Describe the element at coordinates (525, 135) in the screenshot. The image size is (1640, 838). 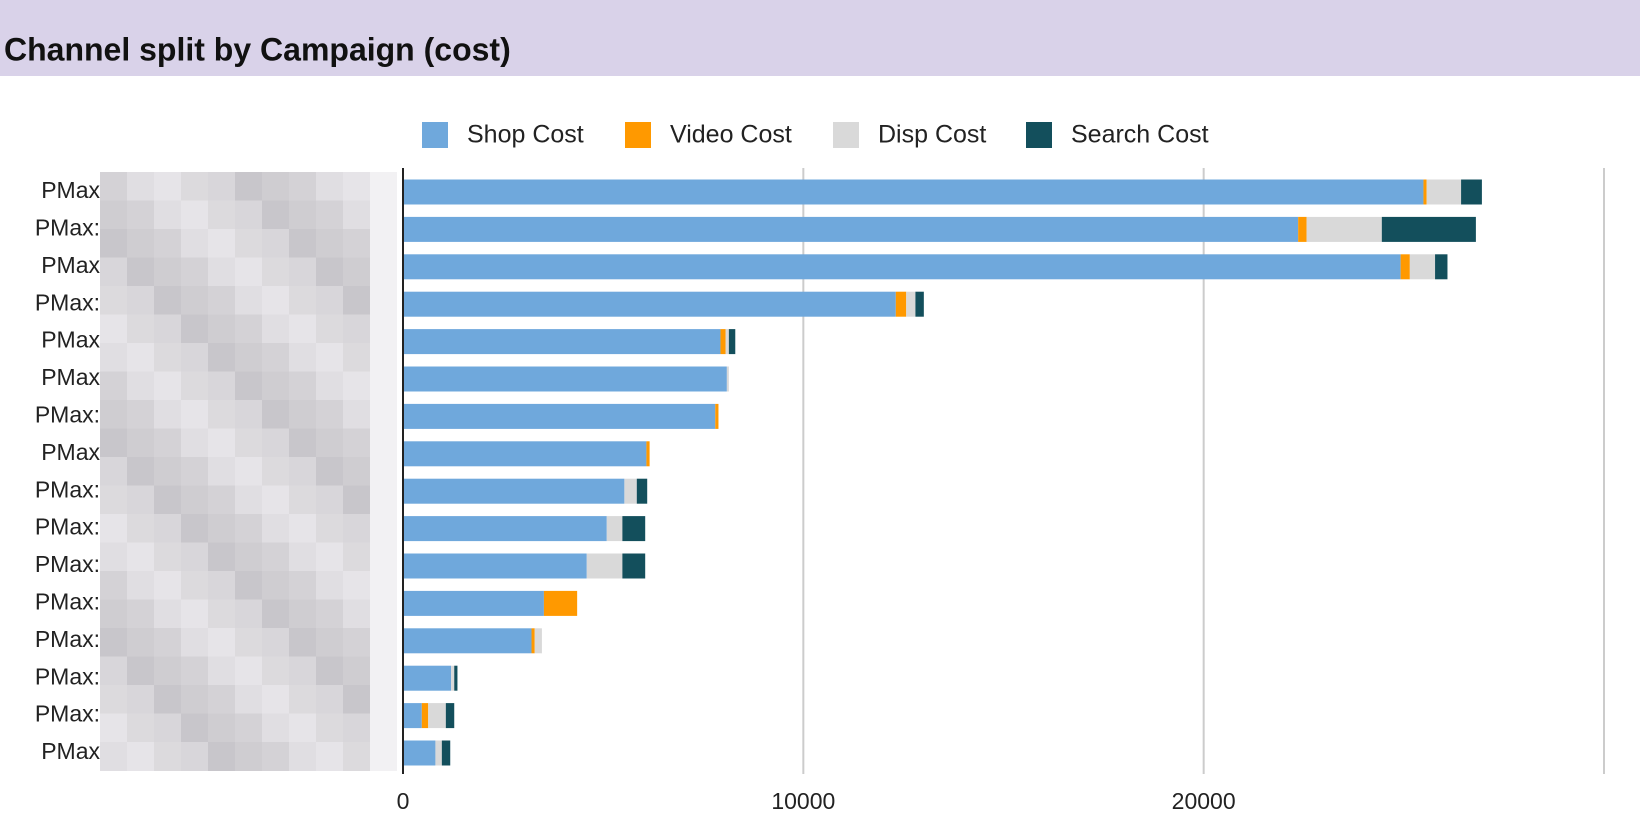
I see `legend-label: Shop Cost` at that location.